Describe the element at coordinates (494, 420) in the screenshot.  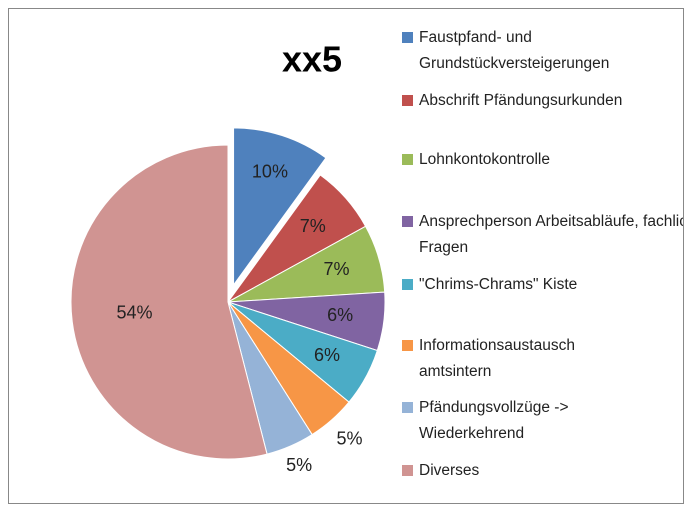
I see `legend-label: Pfändungsvollzüge -> Wiederkehrend` at that location.